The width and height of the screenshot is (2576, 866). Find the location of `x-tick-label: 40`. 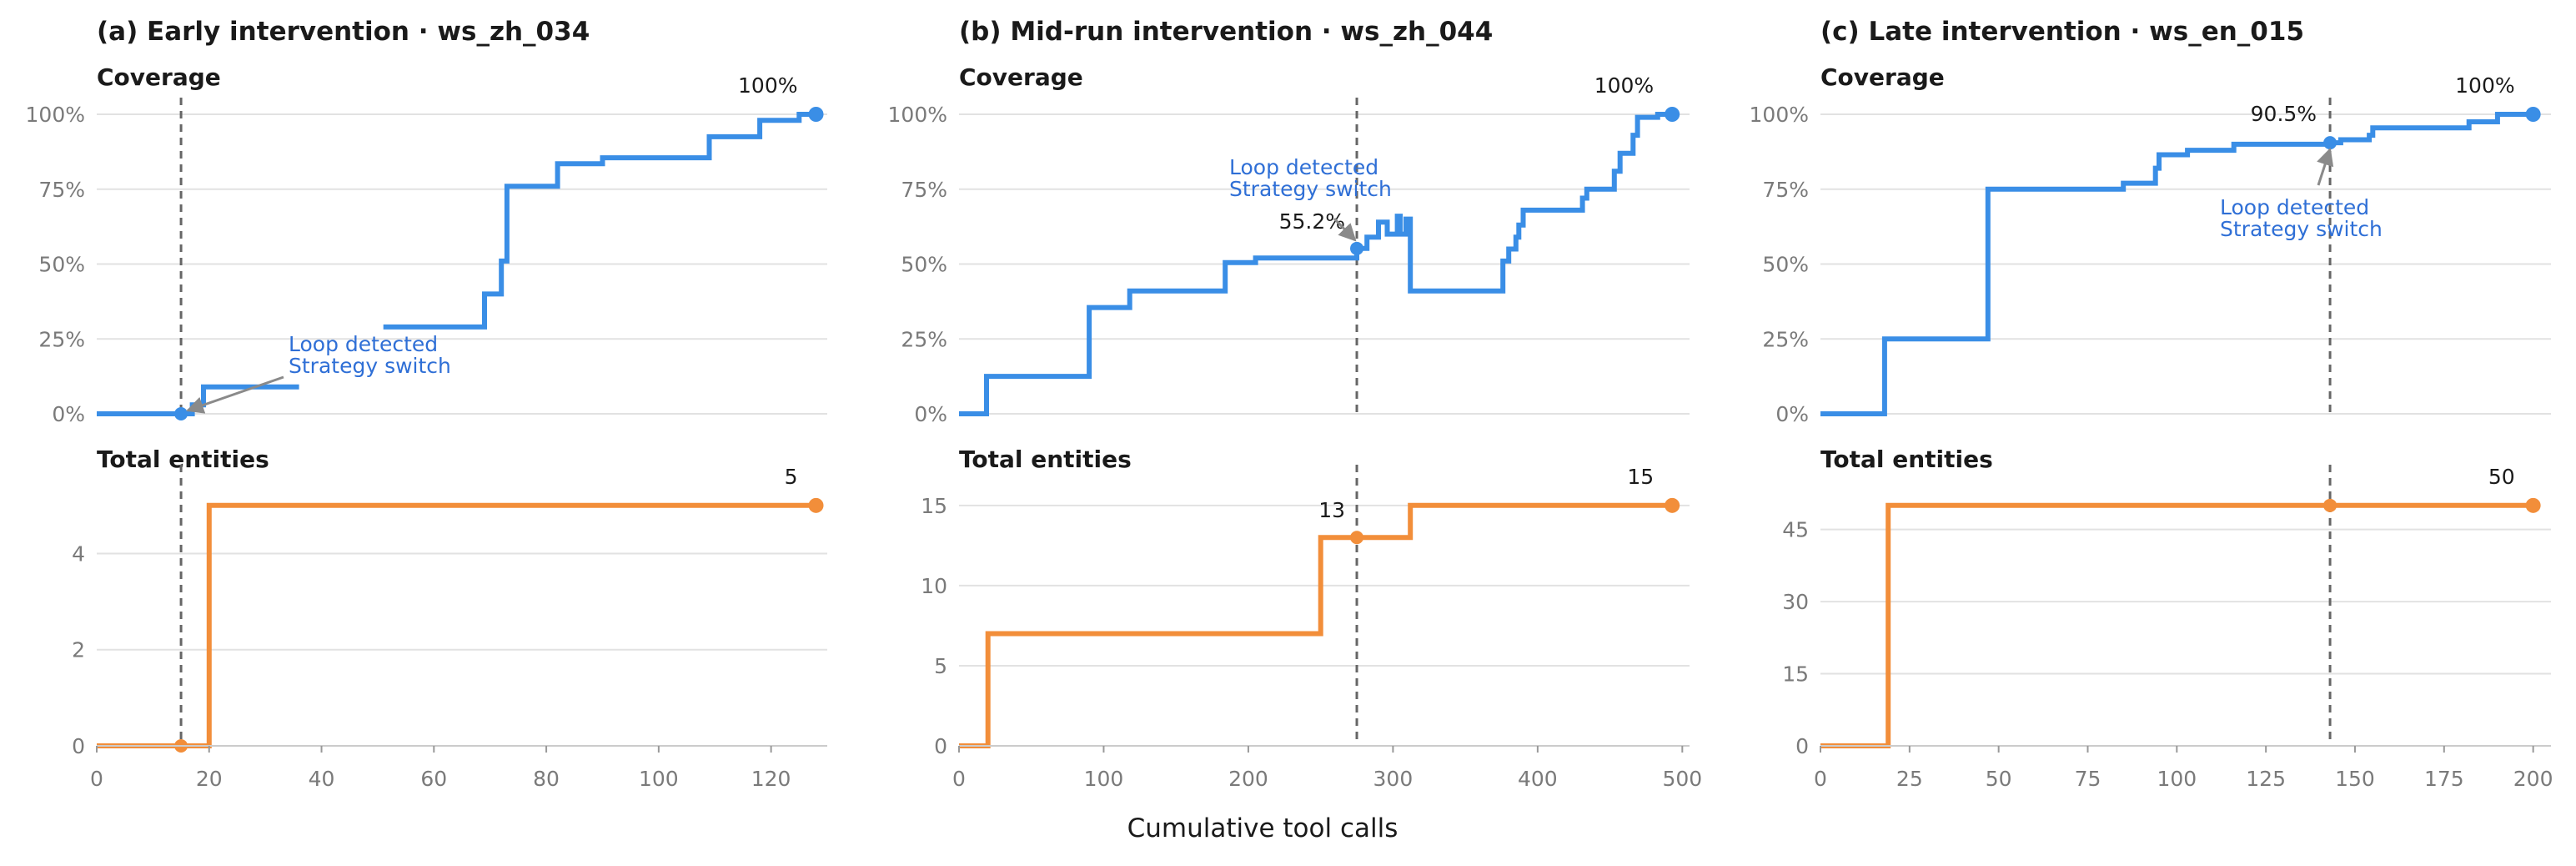

x-tick-label: 40 is located at coordinates (322, 779).